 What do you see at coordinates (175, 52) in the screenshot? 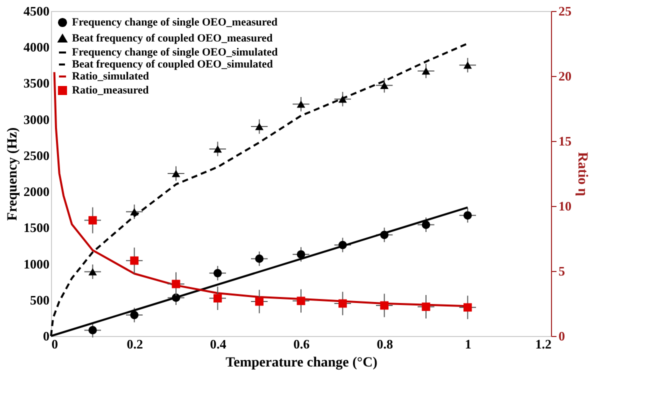
I see `legend-label: Frequency change of single OEO_simulated` at bounding box center [175, 52].